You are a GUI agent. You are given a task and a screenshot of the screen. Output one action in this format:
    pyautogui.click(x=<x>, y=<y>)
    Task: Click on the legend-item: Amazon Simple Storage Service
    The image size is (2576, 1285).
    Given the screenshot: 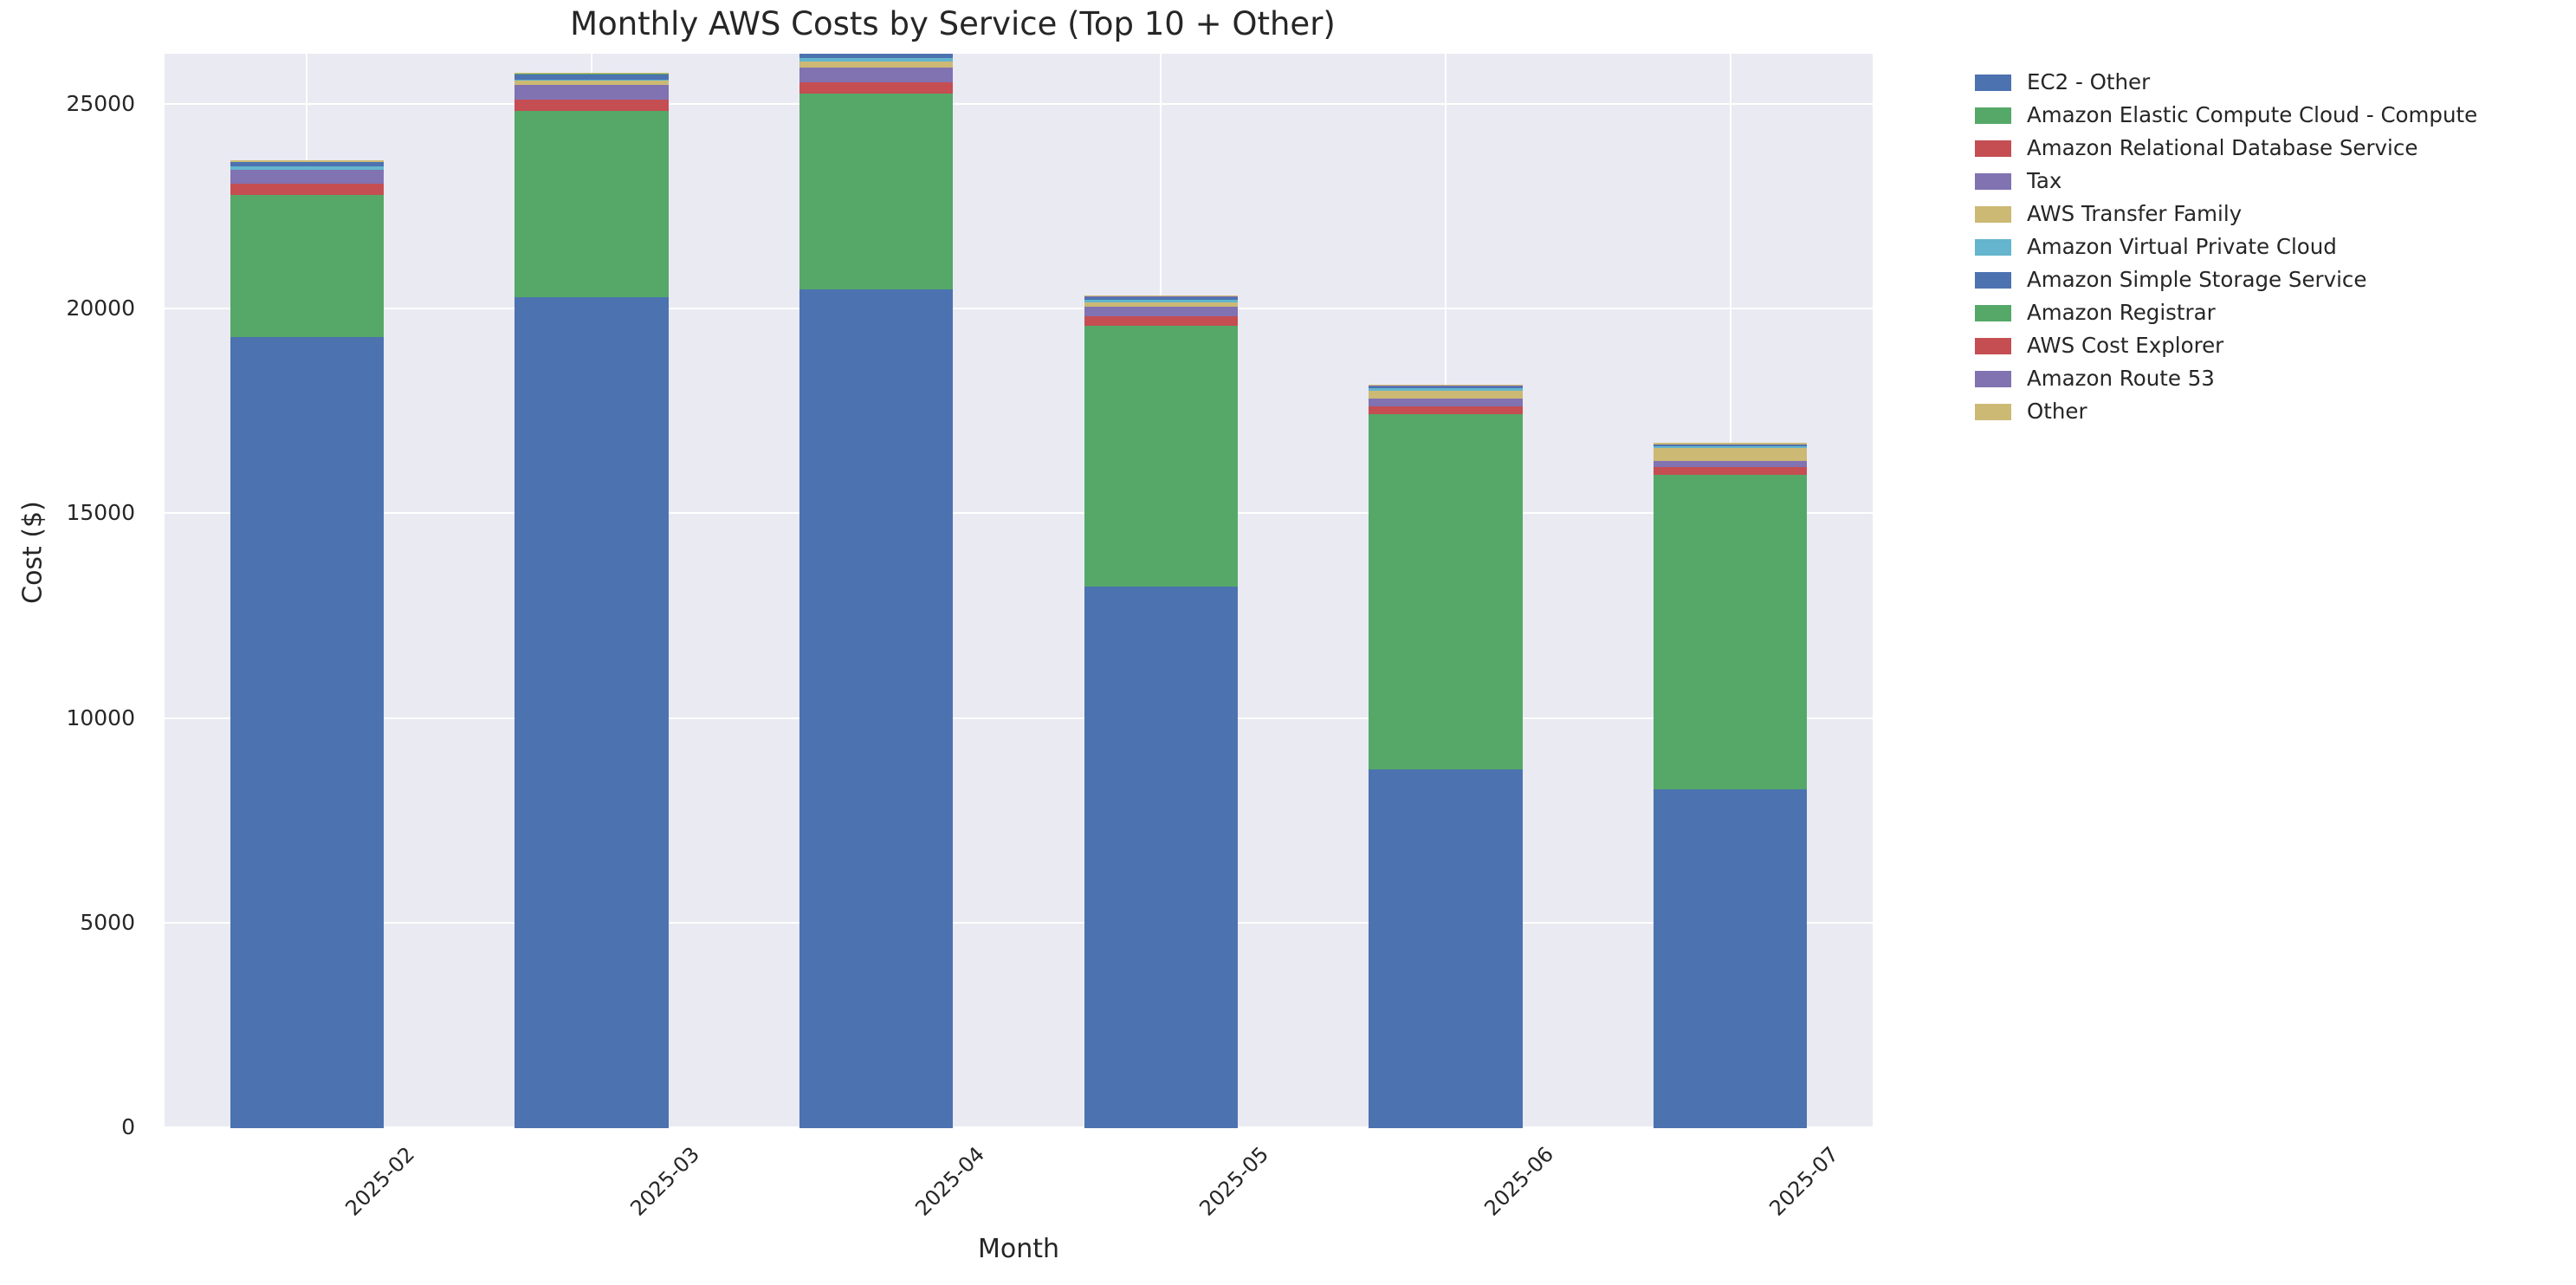 What is the action you would take?
    pyautogui.click(x=2261, y=279)
    